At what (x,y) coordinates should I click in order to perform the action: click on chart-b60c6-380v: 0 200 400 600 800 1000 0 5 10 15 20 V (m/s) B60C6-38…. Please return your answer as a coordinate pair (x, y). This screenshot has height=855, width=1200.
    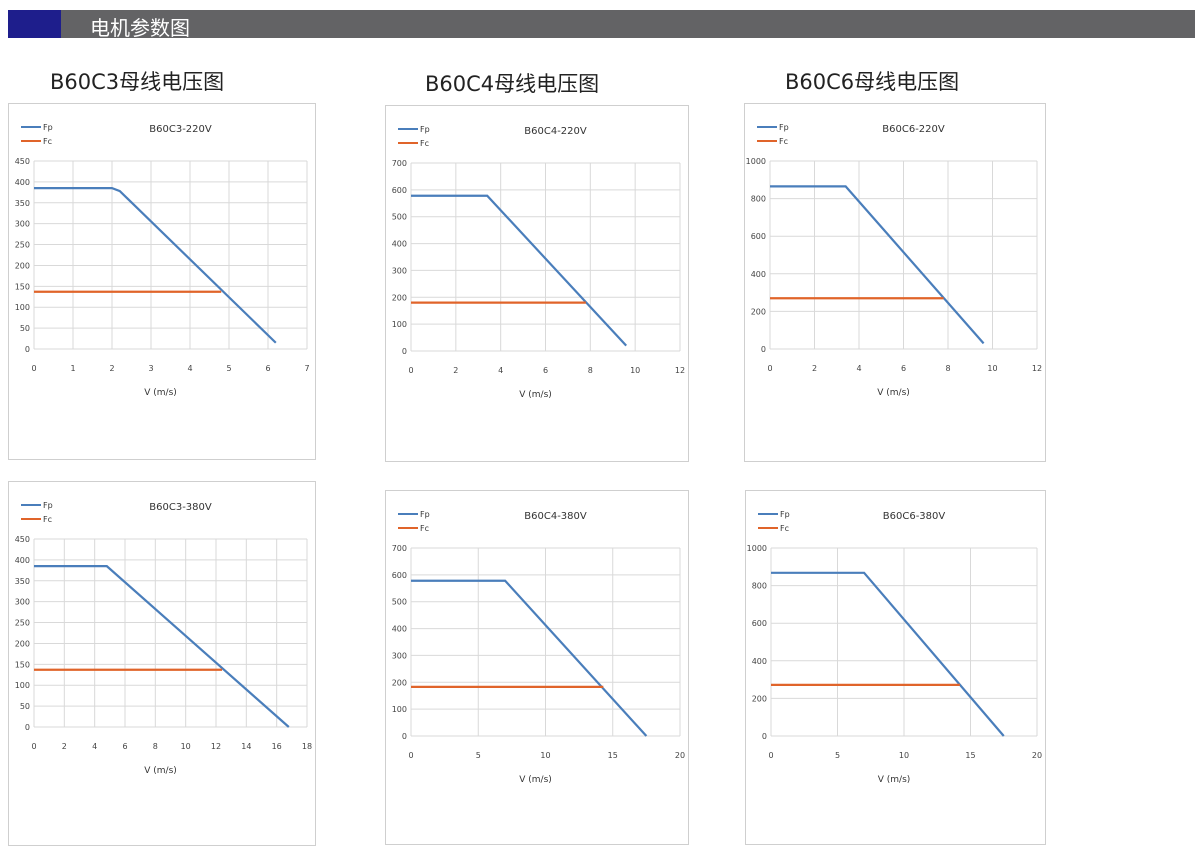
    Looking at the image, I should click on (895, 667).